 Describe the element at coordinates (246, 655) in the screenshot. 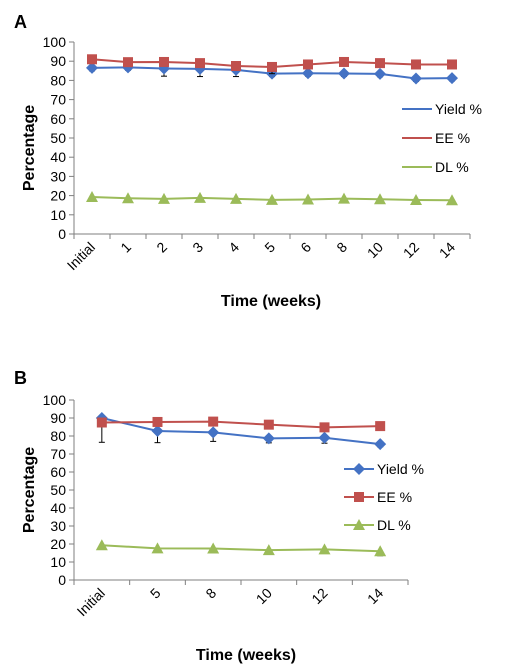

I see `x-axis-title-b: Time (weeks)` at that location.